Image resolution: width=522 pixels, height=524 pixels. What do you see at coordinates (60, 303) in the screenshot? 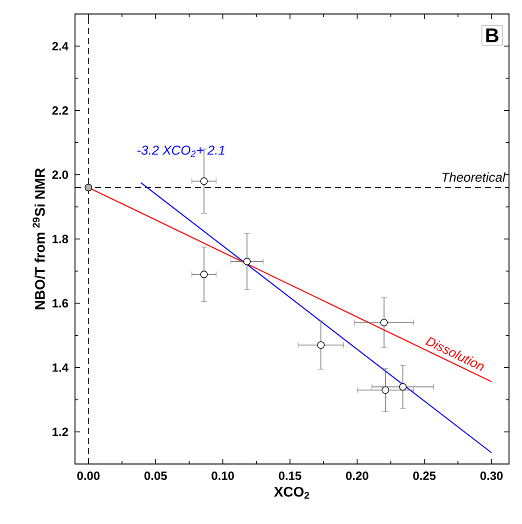
I see `y-tick-label: 1.6` at bounding box center [60, 303].